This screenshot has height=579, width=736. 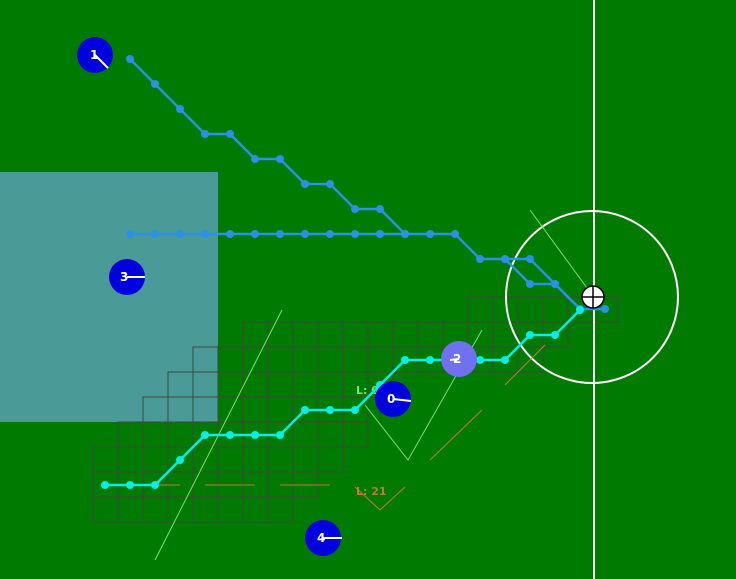 I want to click on player-4: 4, so click(x=323, y=538).